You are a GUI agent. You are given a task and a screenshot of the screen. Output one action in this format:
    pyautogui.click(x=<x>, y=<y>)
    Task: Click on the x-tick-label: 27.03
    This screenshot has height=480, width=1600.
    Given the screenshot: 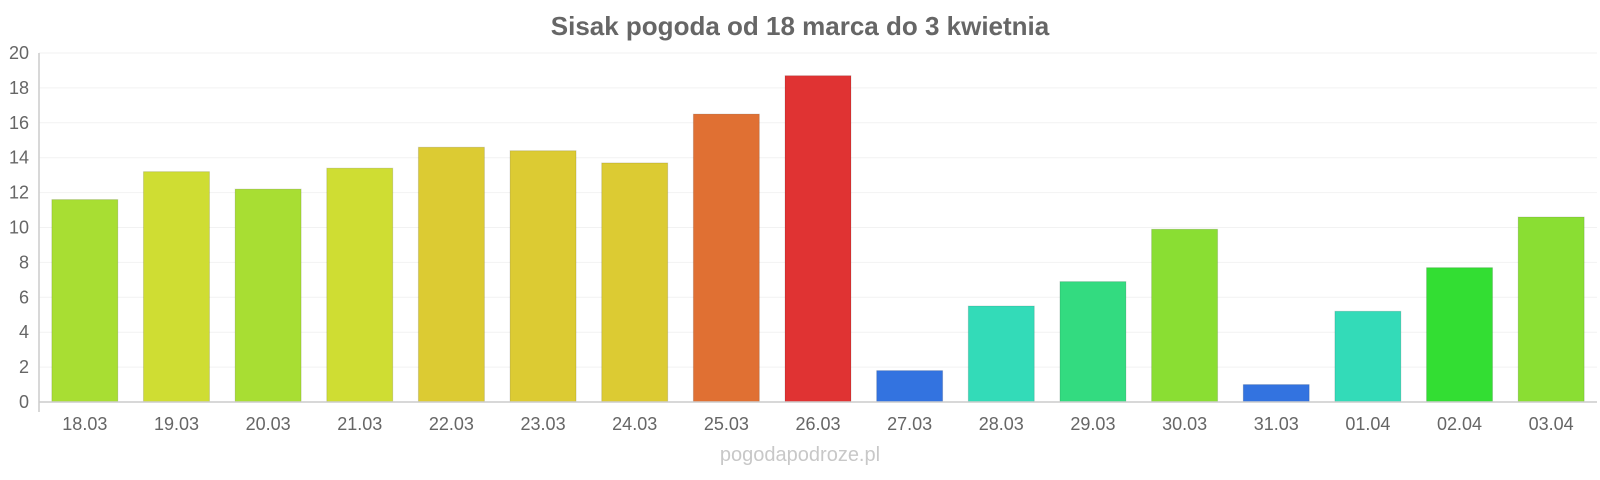 What is the action you would take?
    pyautogui.click(x=909, y=424)
    